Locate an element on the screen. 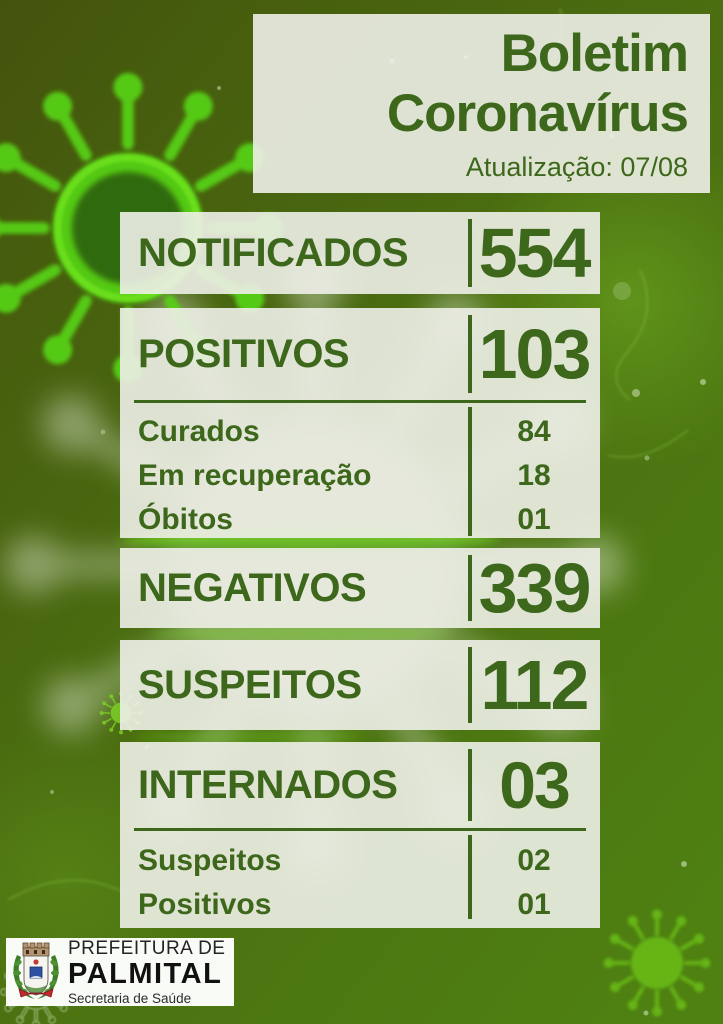 The height and width of the screenshot is (1024, 723). substat-value: 02 is located at coordinates (534, 860).